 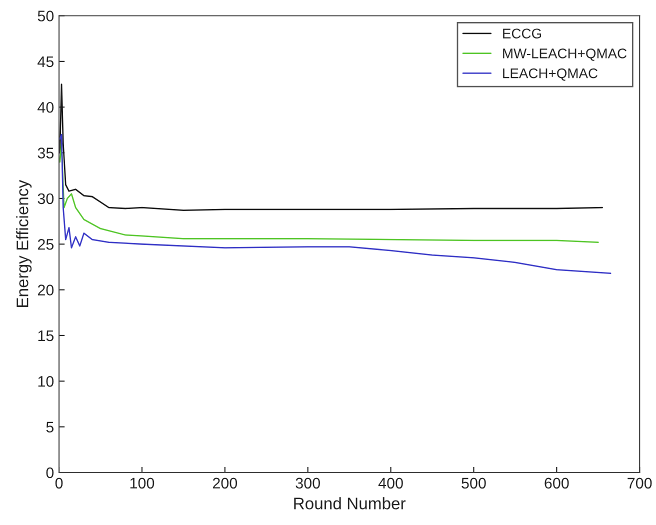 What do you see at coordinates (390, 483) in the screenshot?
I see `x-tick-label: 400` at bounding box center [390, 483].